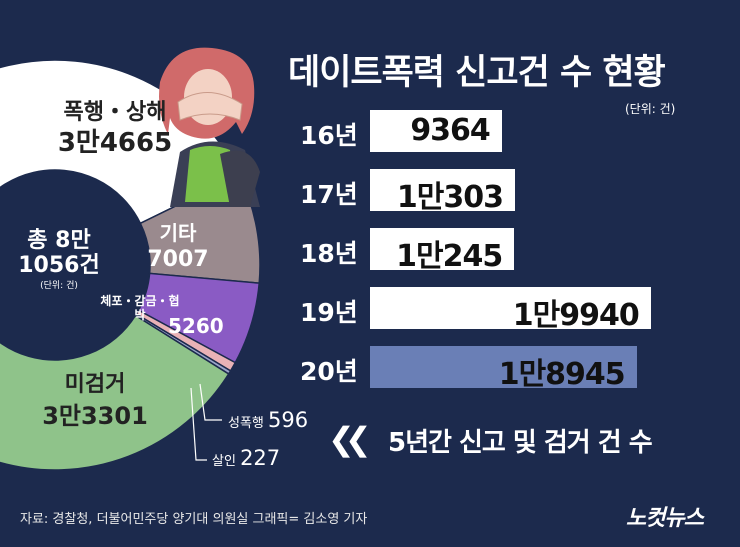  What do you see at coordinates (665, 518) in the screenshot?
I see `nocut-news-logo: 노컷뉴스` at bounding box center [665, 518].